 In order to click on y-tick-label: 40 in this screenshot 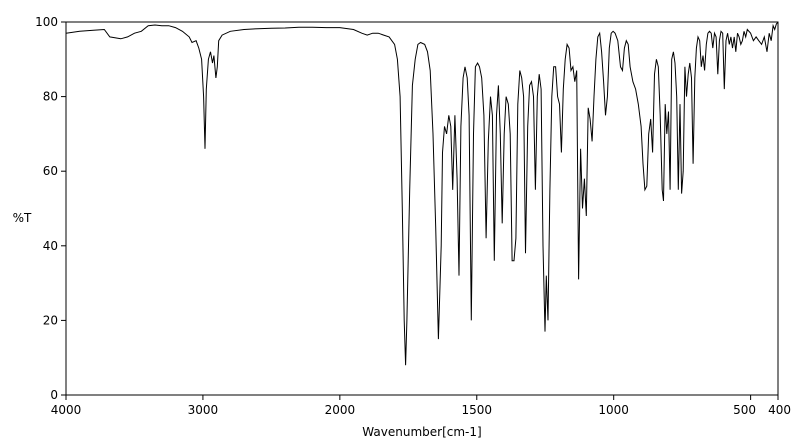, I will do `click(50, 246)`.